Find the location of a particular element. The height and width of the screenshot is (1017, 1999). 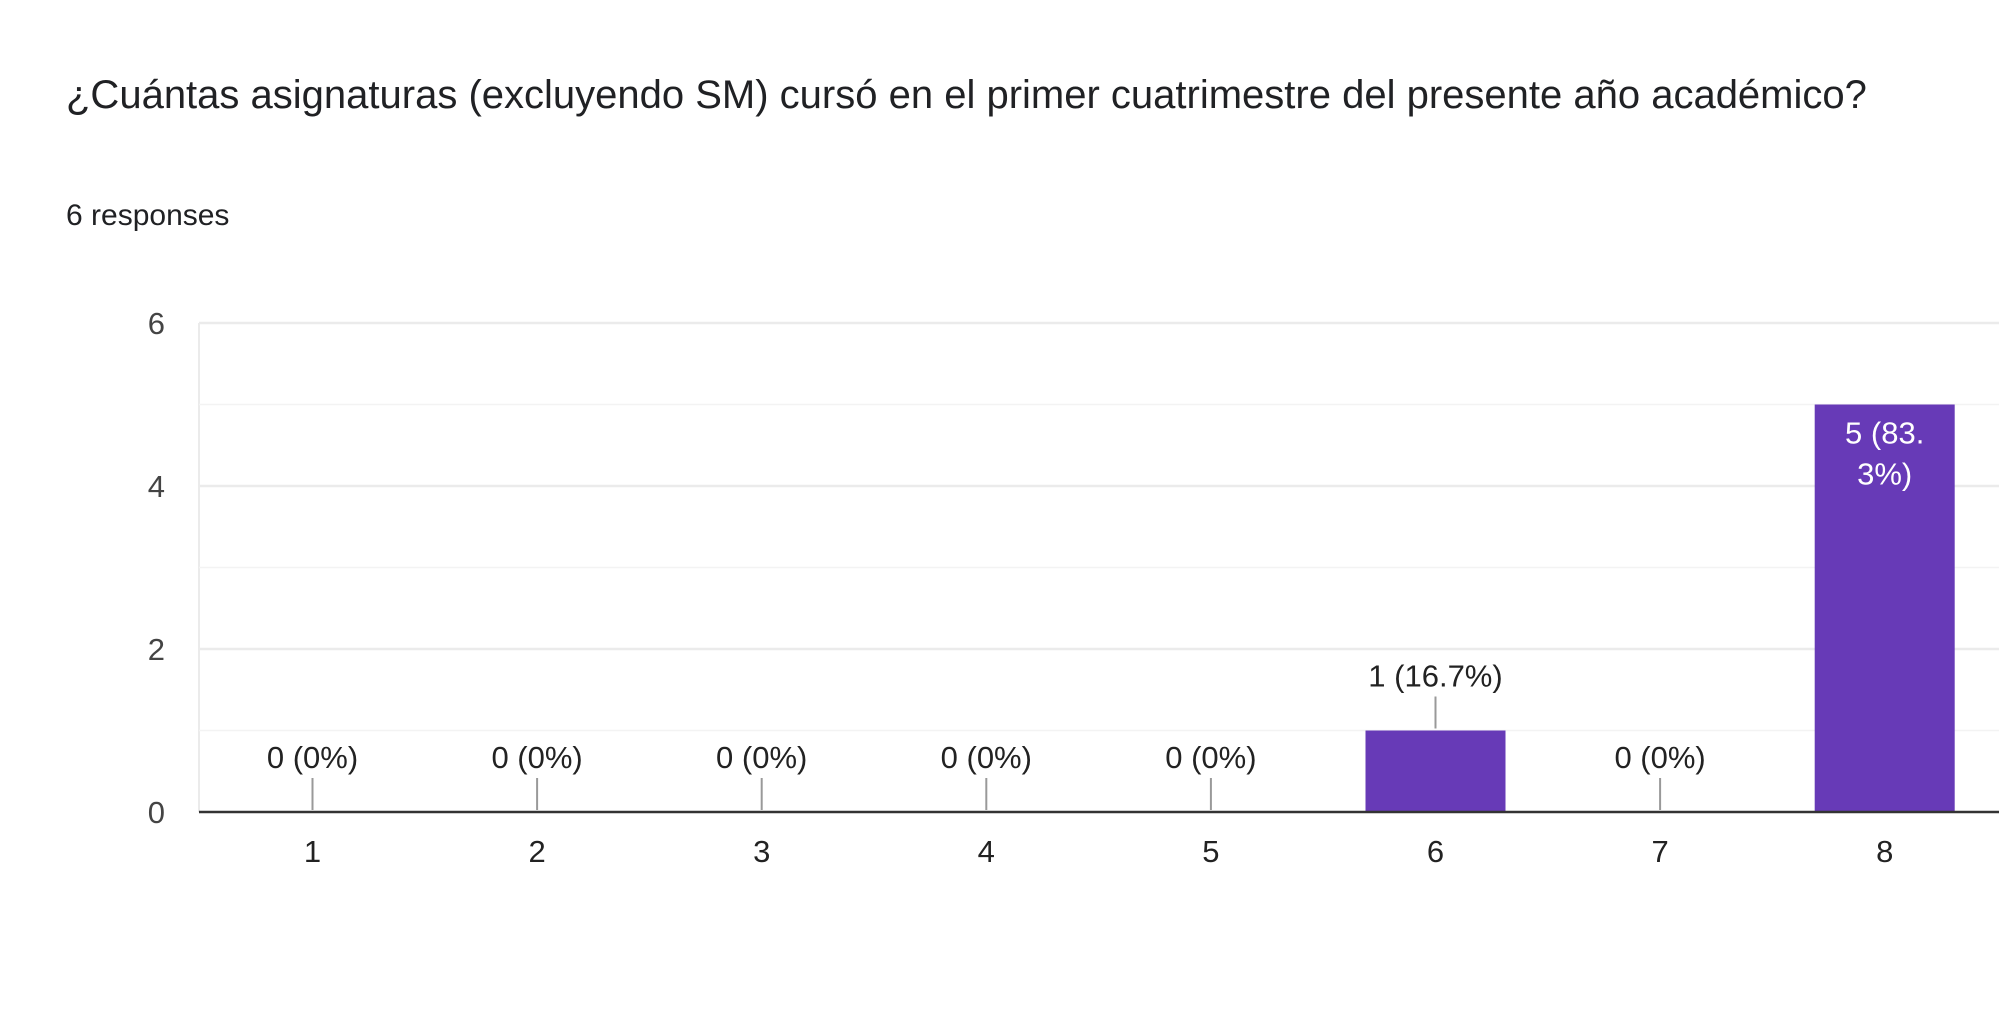

x-tick-label: 2 is located at coordinates (536, 851).